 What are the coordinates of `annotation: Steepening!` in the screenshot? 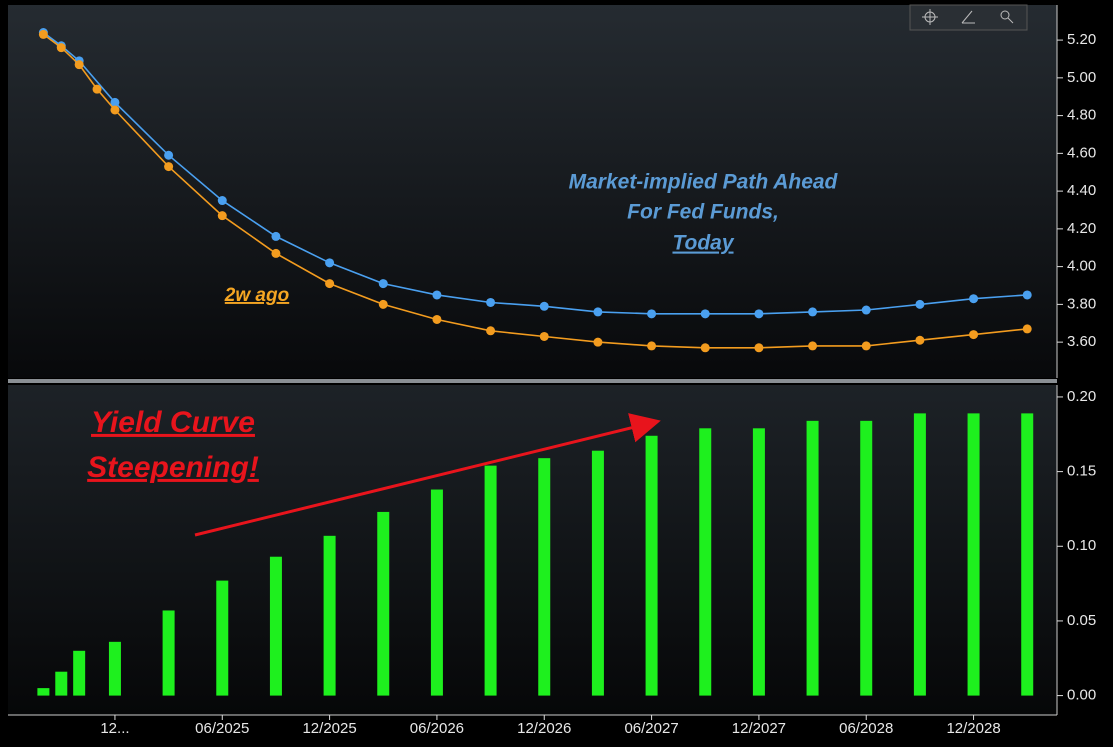 It's located at (173, 467).